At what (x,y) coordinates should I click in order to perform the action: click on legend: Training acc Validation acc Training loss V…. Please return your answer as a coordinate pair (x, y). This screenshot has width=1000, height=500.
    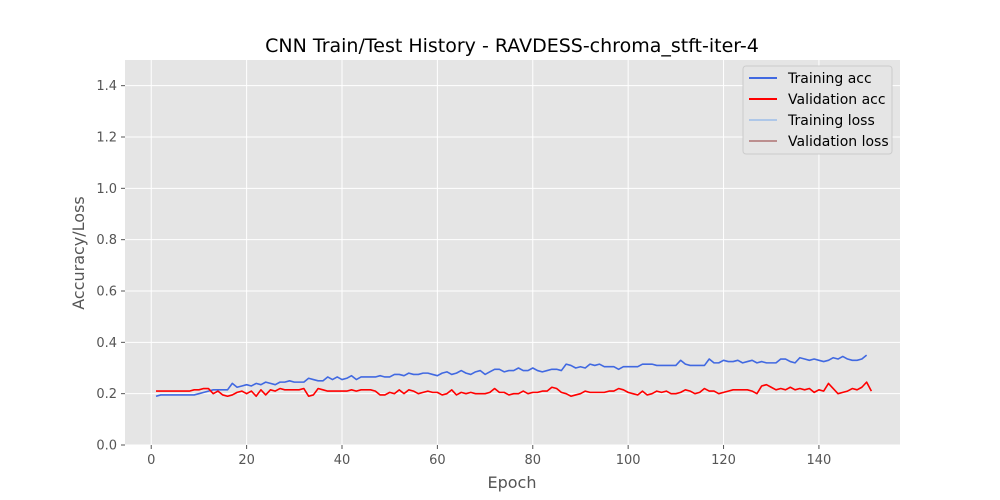
    Looking at the image, I should click on (817, 110).